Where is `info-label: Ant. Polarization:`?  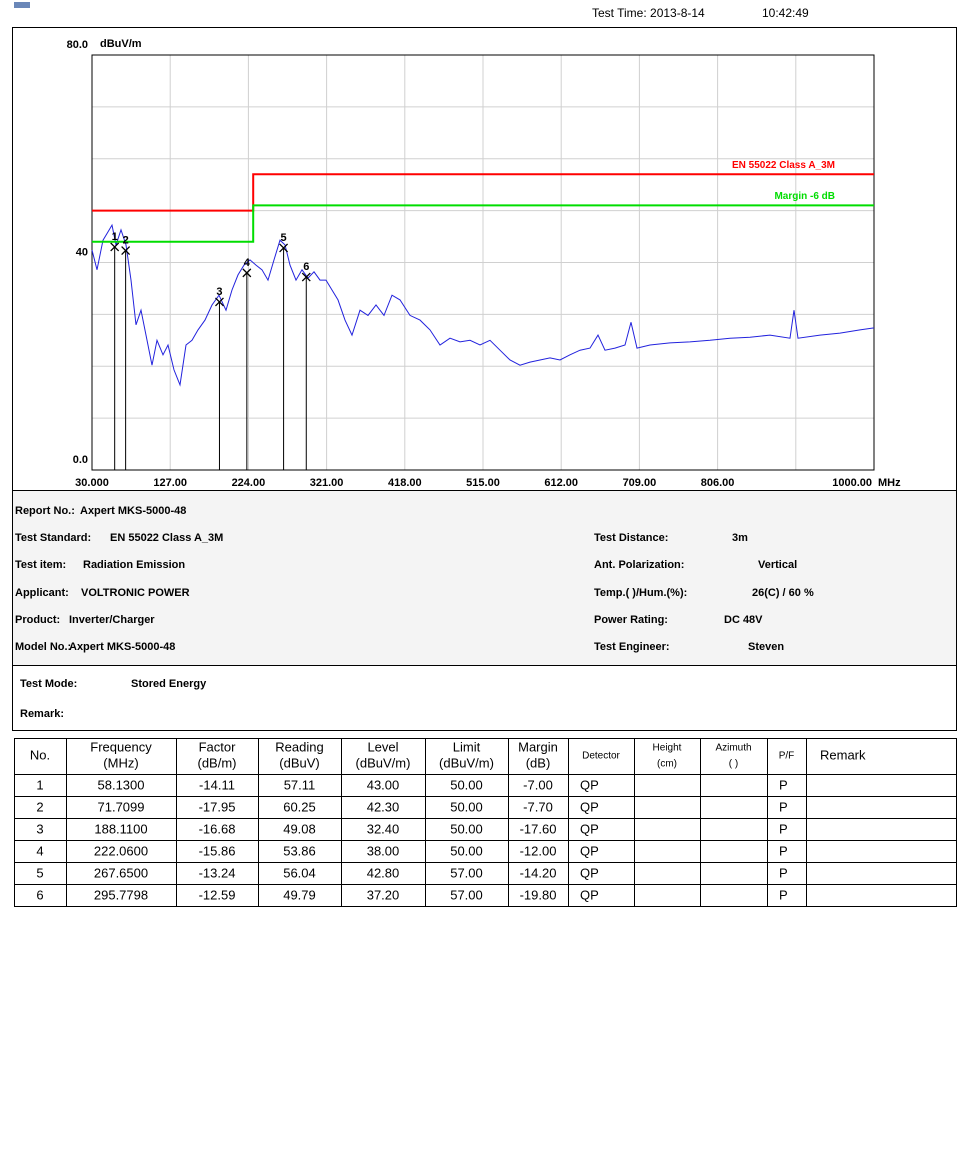
info-label: Ant. Polarization: is located at coordinates (639, 565).